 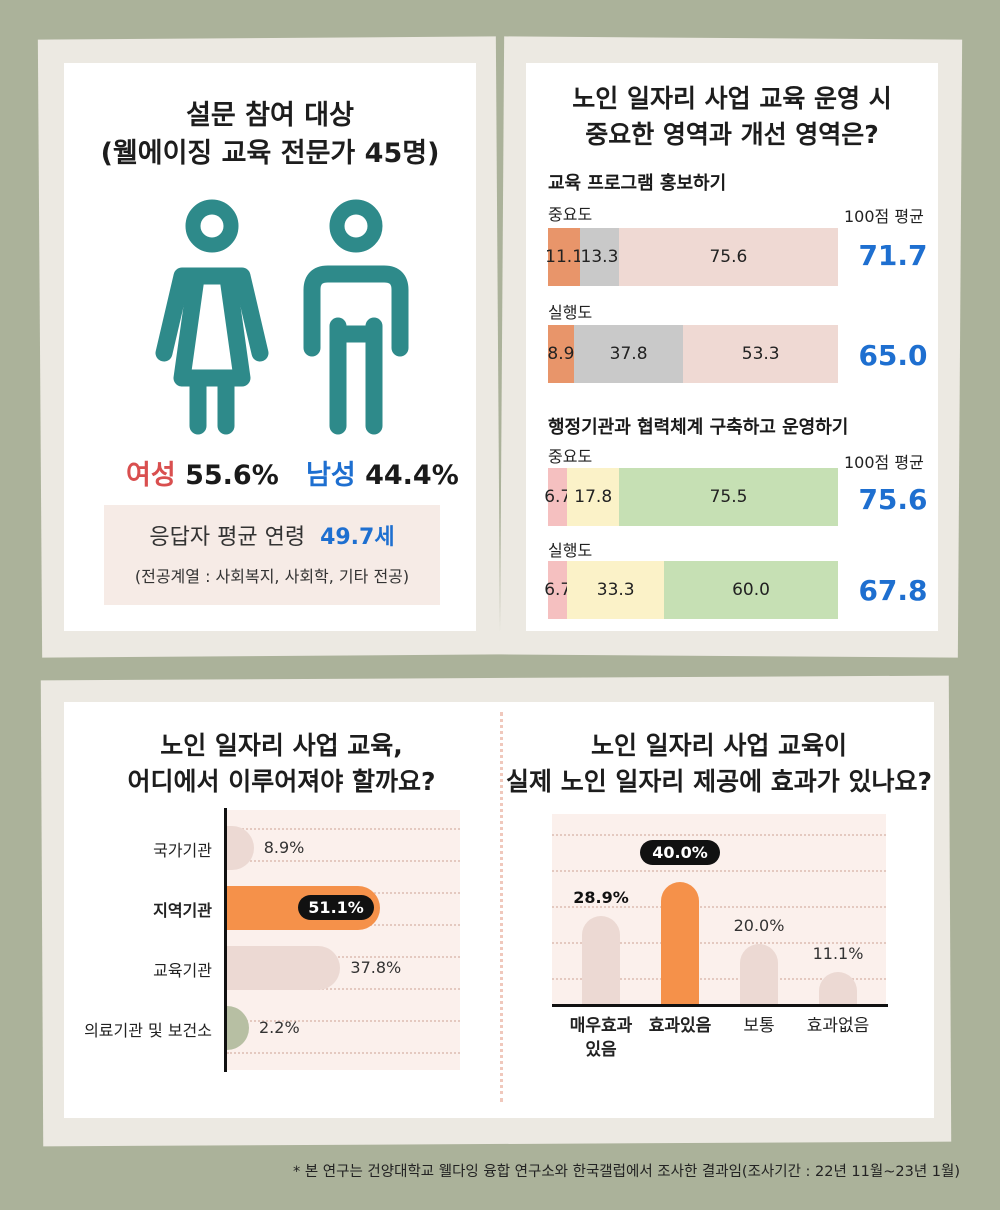 I want to click on category-label: 효과있음, so click(x=680, y=1026).